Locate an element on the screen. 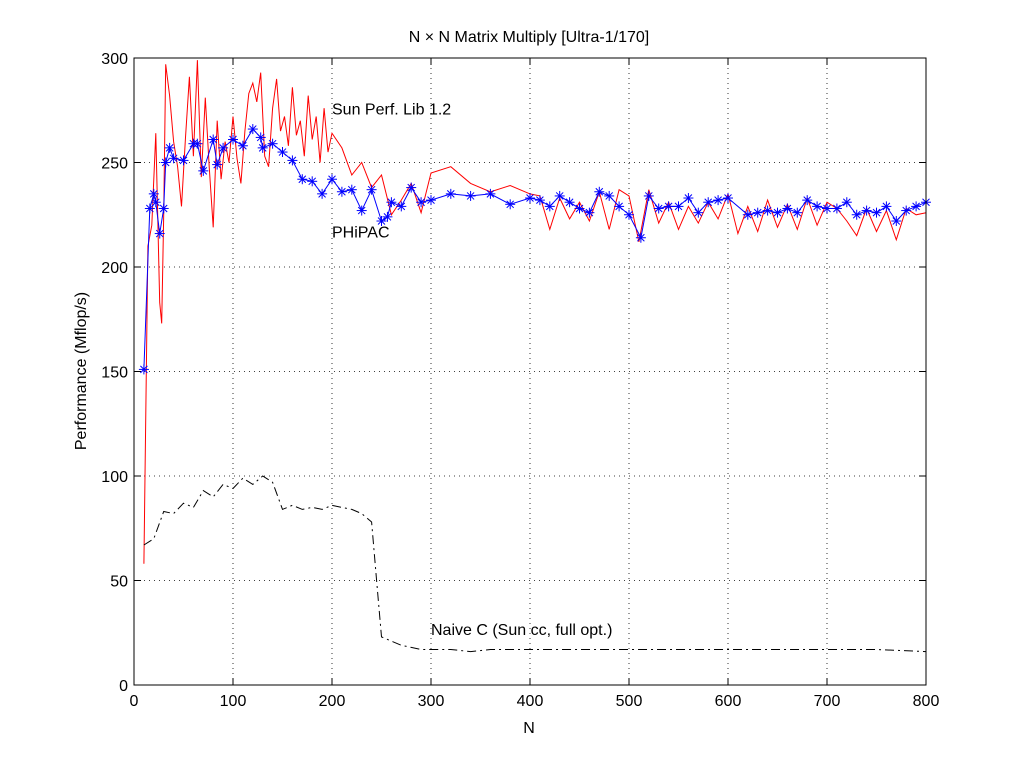  series-annotation-label: Naive C (Sun cc, full opt.) is located at coordinates (521, 630).